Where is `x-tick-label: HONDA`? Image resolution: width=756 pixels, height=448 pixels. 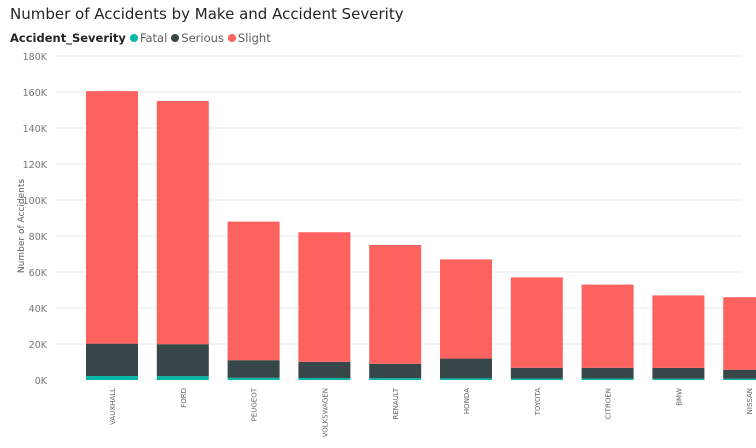
x-tick-label: HONDA is located at coordinates (467, 401).